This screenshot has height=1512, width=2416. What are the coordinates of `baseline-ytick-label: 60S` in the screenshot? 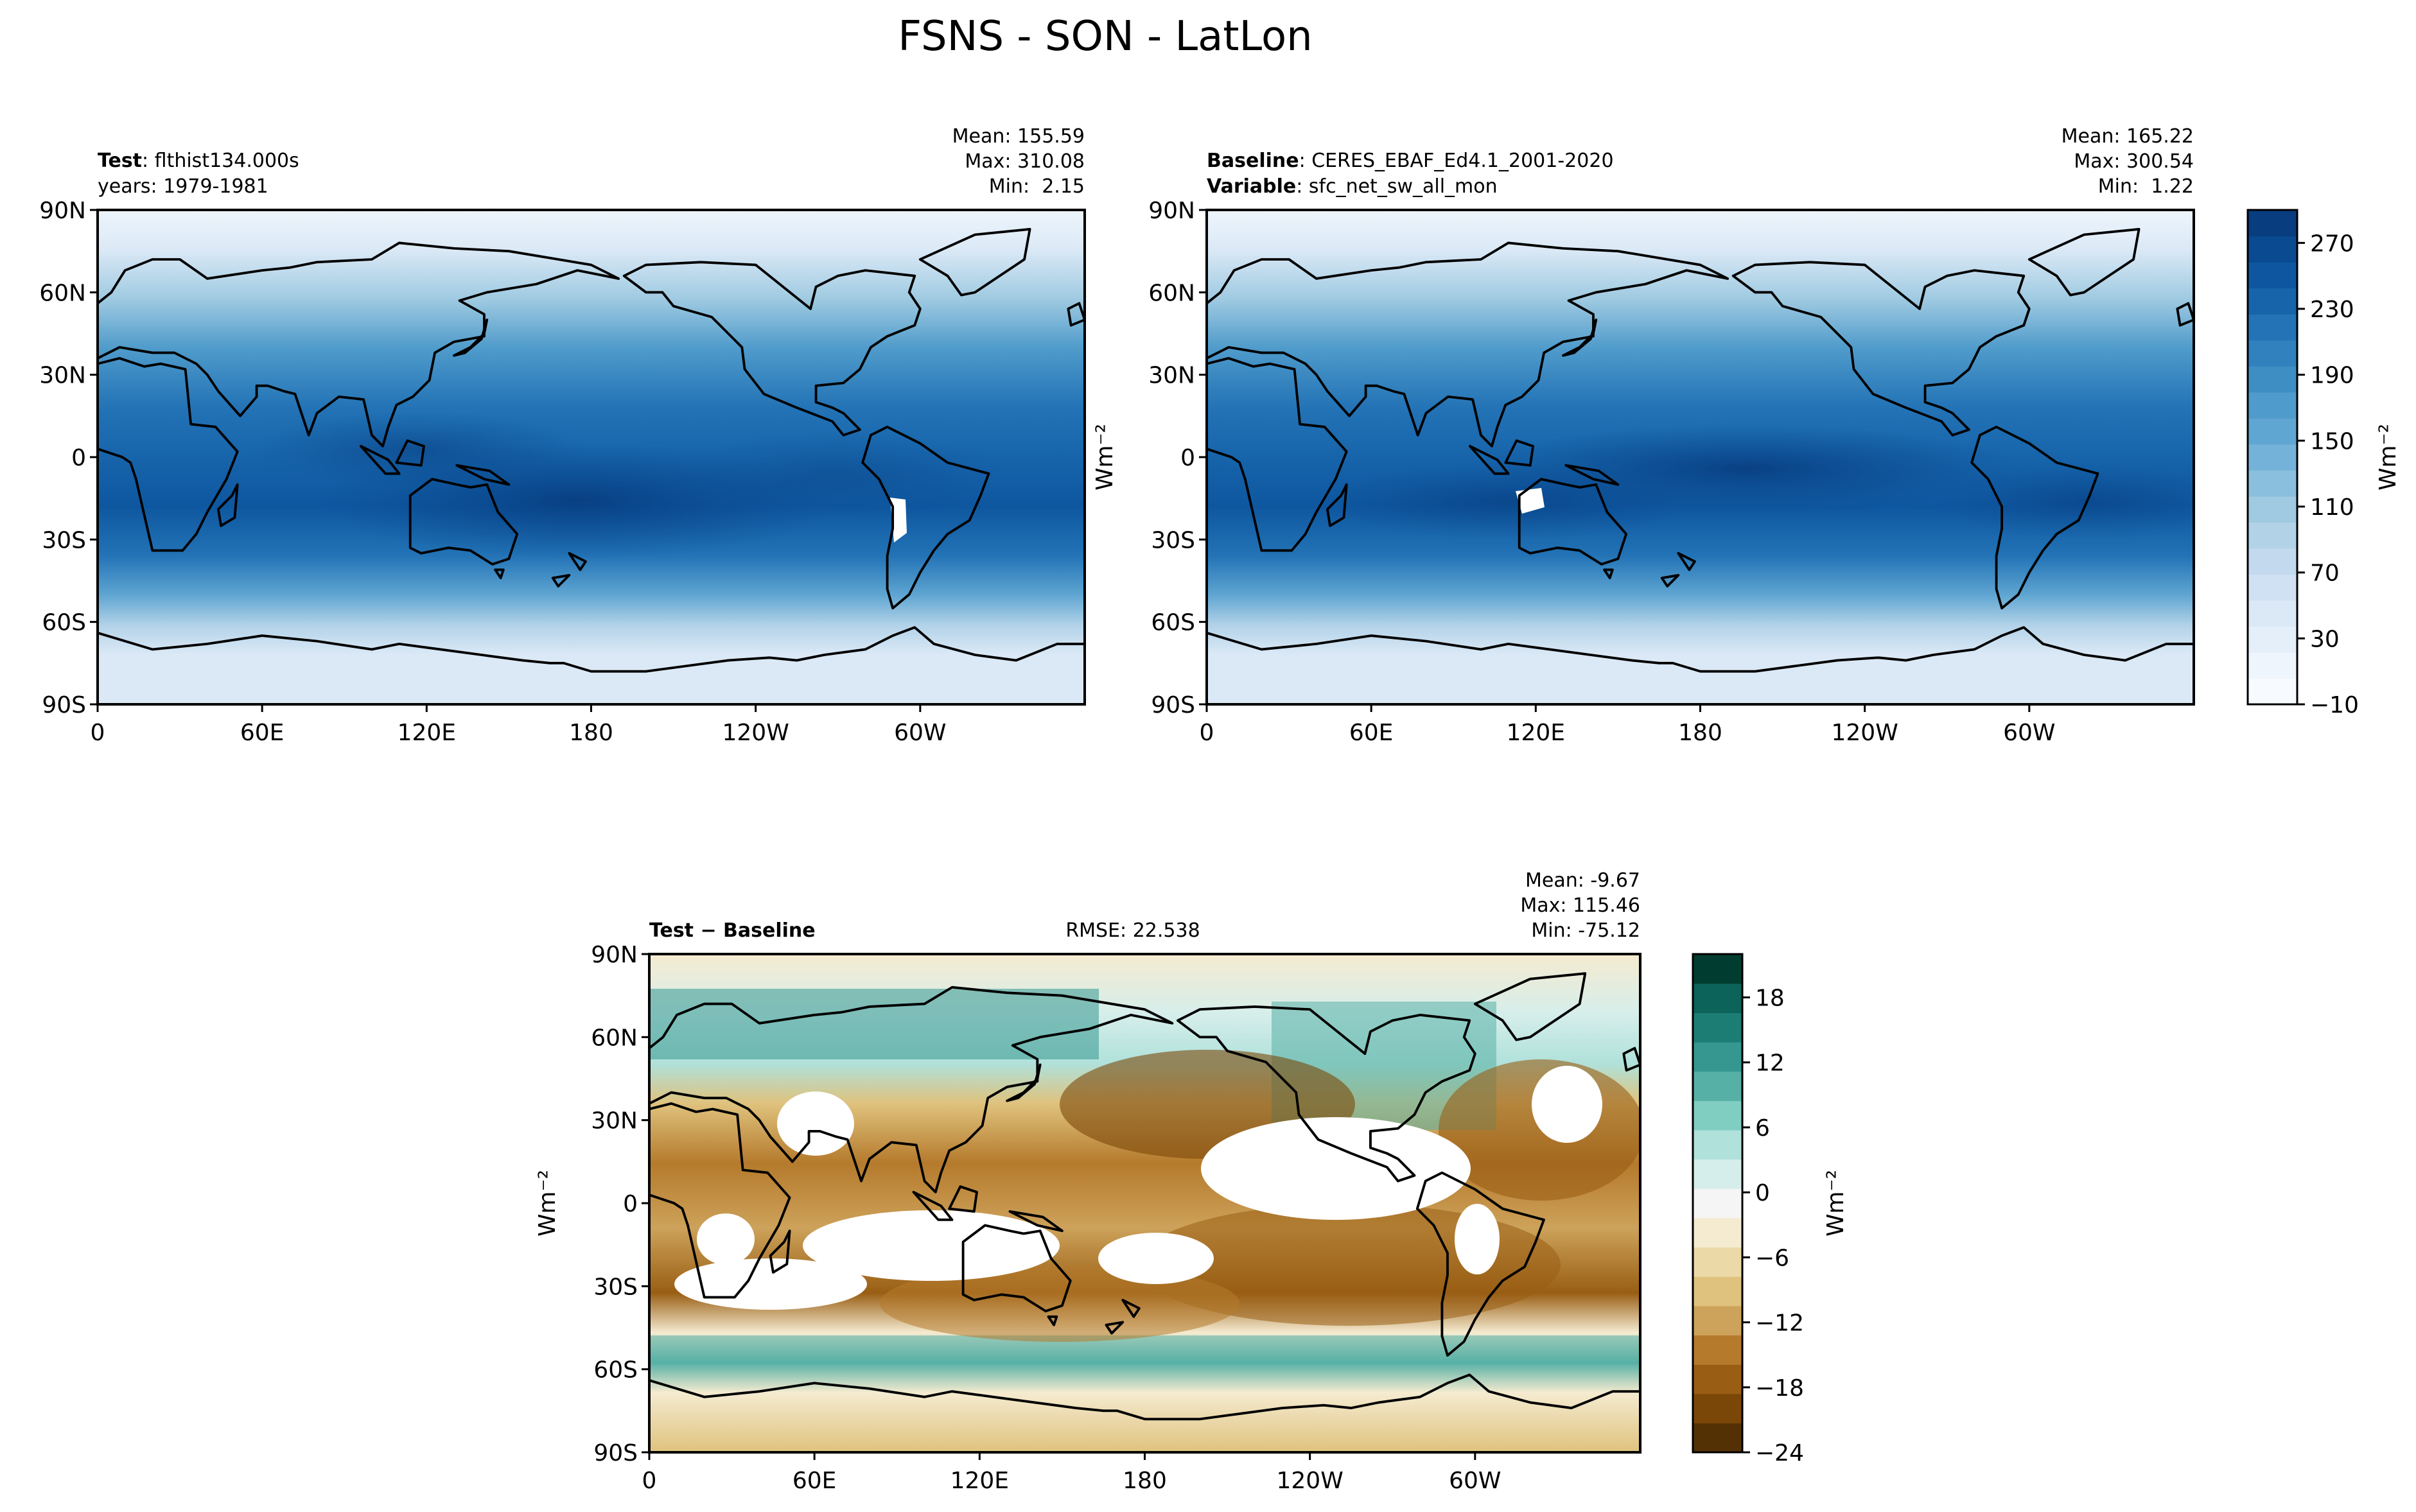 It's located at (1173, 623).